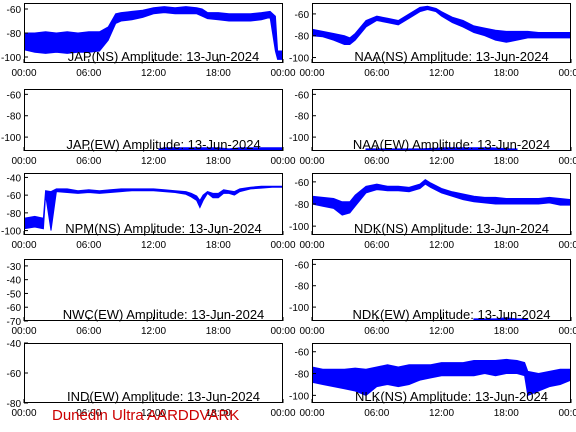 This screenshot has width=576, height=432. I want to click on panel-title: NPM(NS) Amplitude: 13-Jun-2024, so click(163, 228).